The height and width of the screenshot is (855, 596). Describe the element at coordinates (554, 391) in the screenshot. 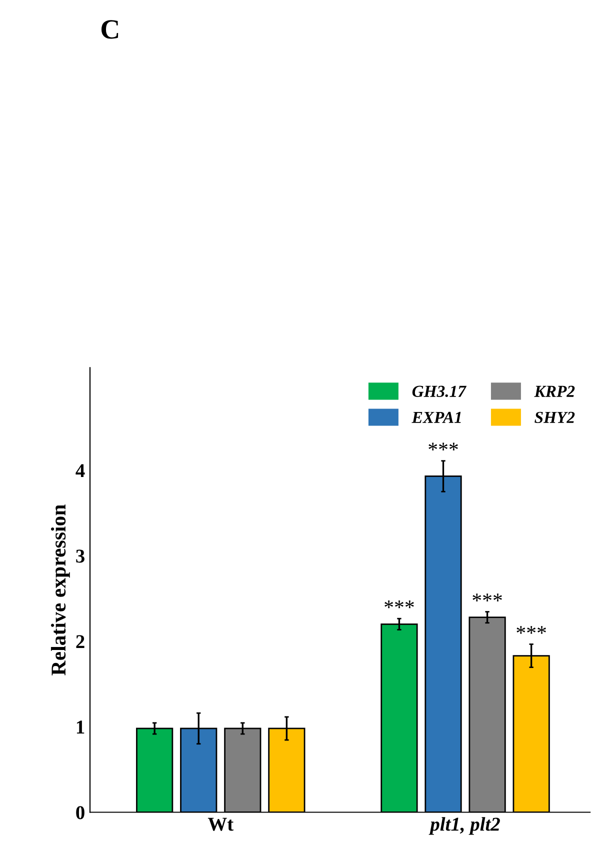

I see `legend-label: KRP2` at that location.